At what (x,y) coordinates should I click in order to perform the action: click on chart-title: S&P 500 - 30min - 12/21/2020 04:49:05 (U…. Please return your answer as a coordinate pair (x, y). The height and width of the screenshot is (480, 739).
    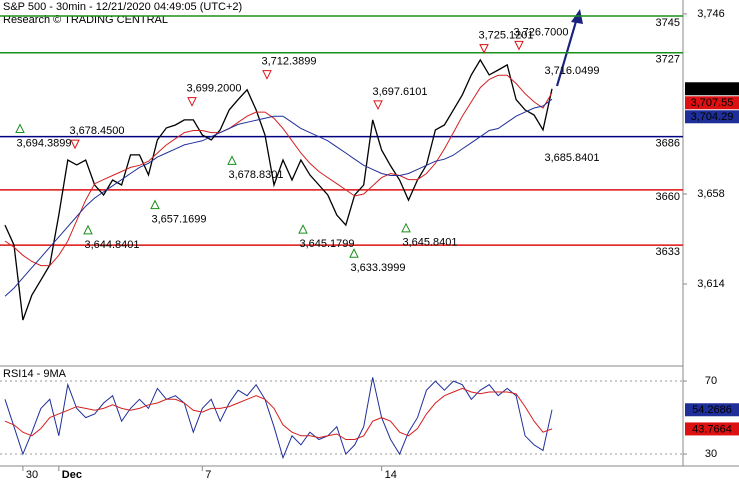
    Looking at the image, I should click on (122, 7).